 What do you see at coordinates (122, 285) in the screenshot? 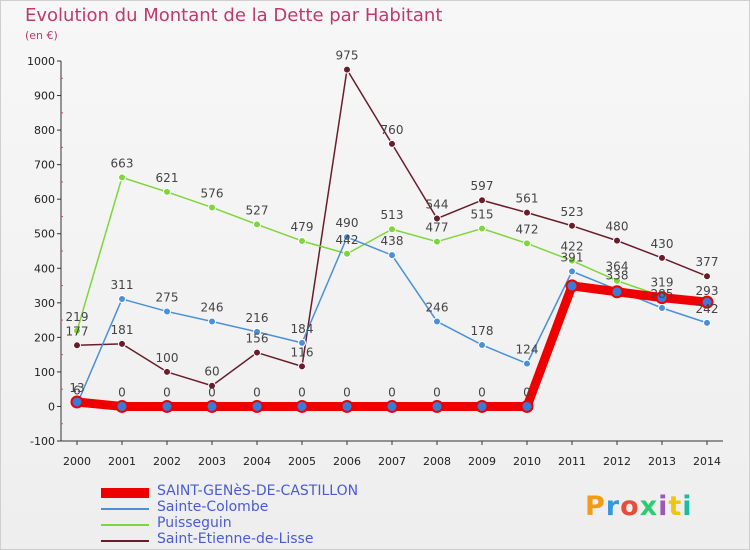
I see `data-label: 311` at bounding box center [122, 285].